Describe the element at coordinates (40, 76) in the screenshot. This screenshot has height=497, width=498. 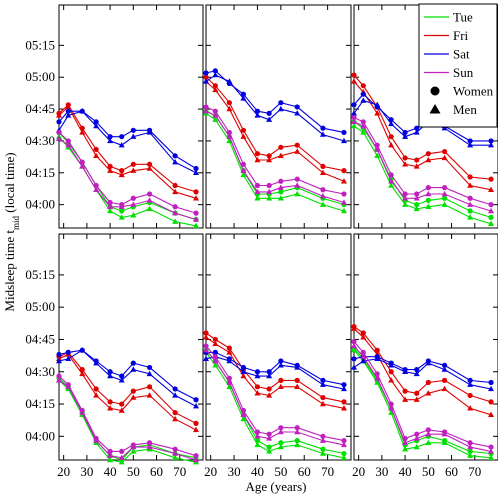
I see `y-tick-label: 05:00` at that location.